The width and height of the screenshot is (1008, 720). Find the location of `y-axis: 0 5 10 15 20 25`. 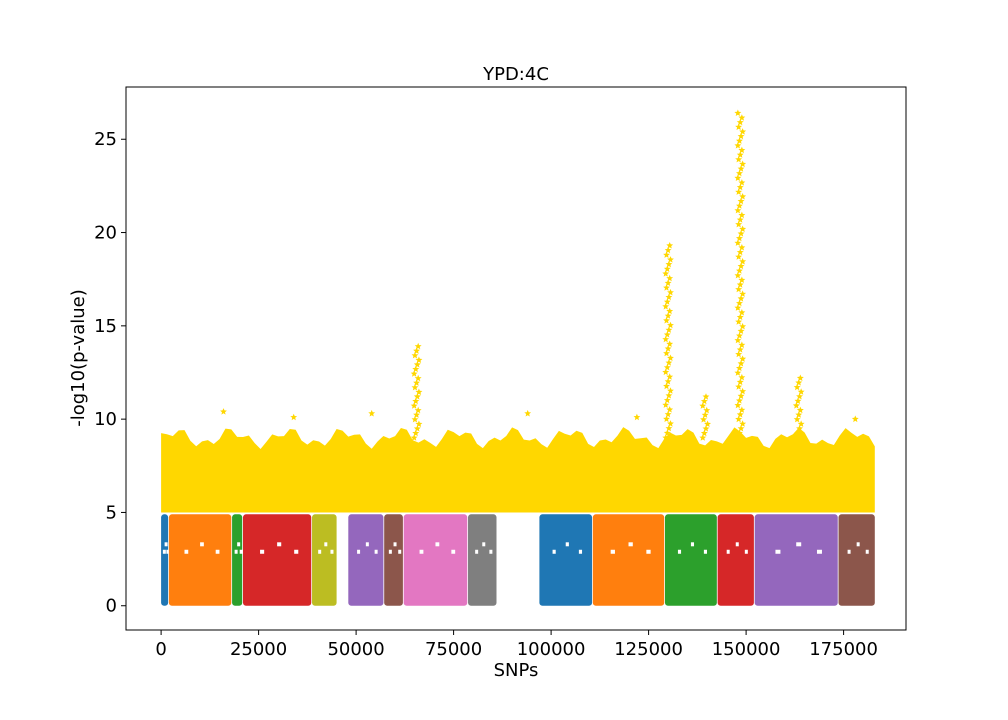

y-axis: 0 5 10 15 20 25 is located at coordinates (110, 373).